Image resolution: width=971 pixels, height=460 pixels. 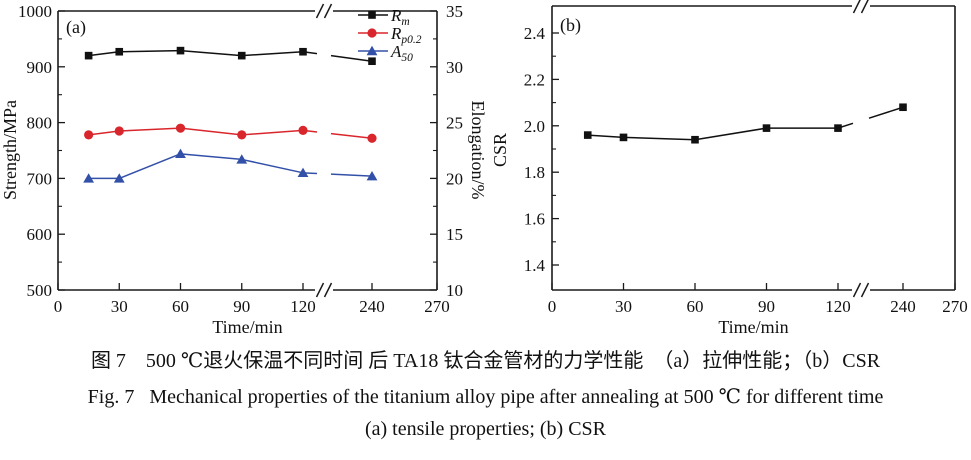 What do you see at coordinates (40, 123) in the screenshot?
I see `svg-text: 800` at bounding box center [40, 123].